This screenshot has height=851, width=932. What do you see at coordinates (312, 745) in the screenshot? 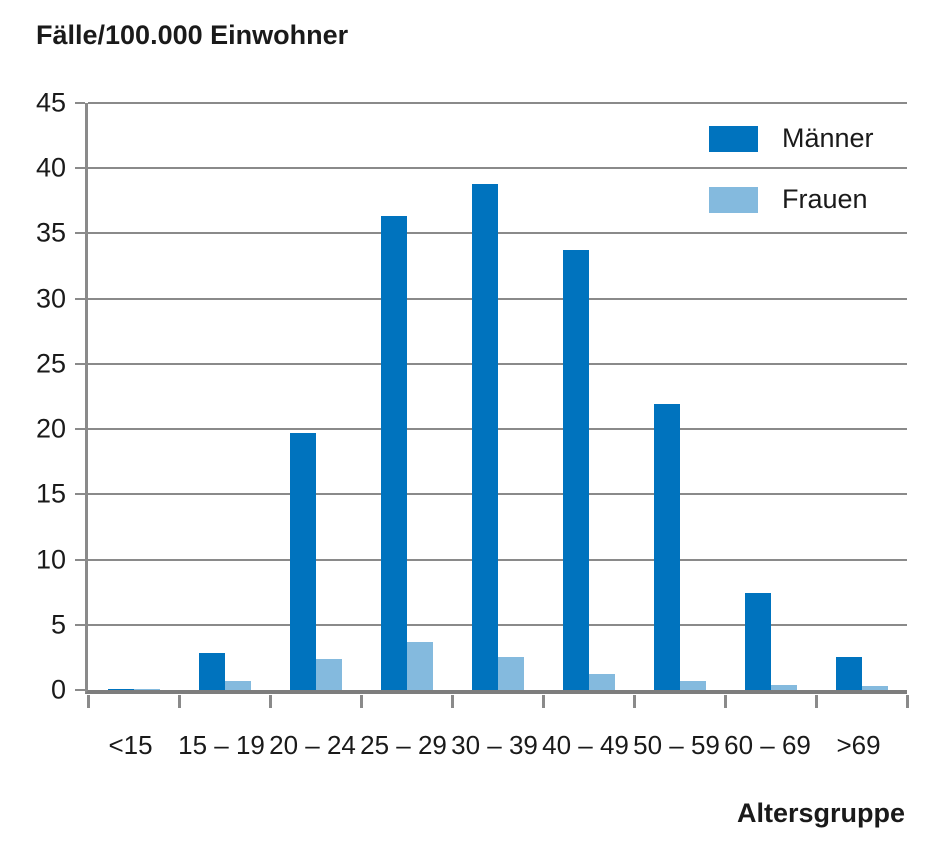
I see `x-axis-tick-label-2: 20 – 24` at bounding box center [312, 745].